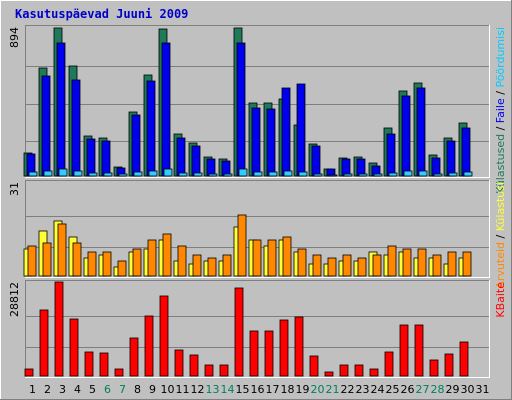 This screenshot has height=400, width=512. I want to click on x-tick-label: 22, so click(348, 389).